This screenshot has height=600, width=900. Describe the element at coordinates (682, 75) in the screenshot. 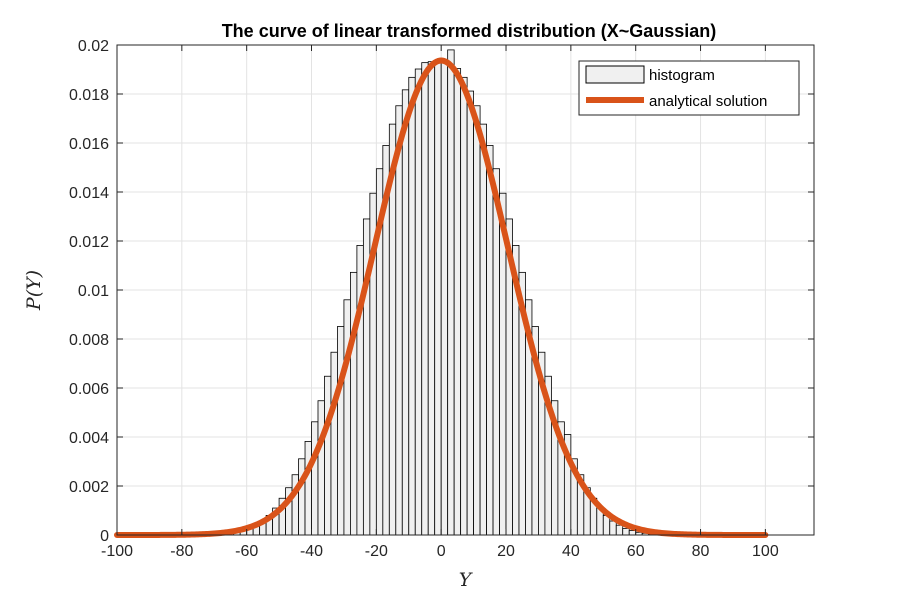

I see `legend-histogram-label: histogram` at that location.